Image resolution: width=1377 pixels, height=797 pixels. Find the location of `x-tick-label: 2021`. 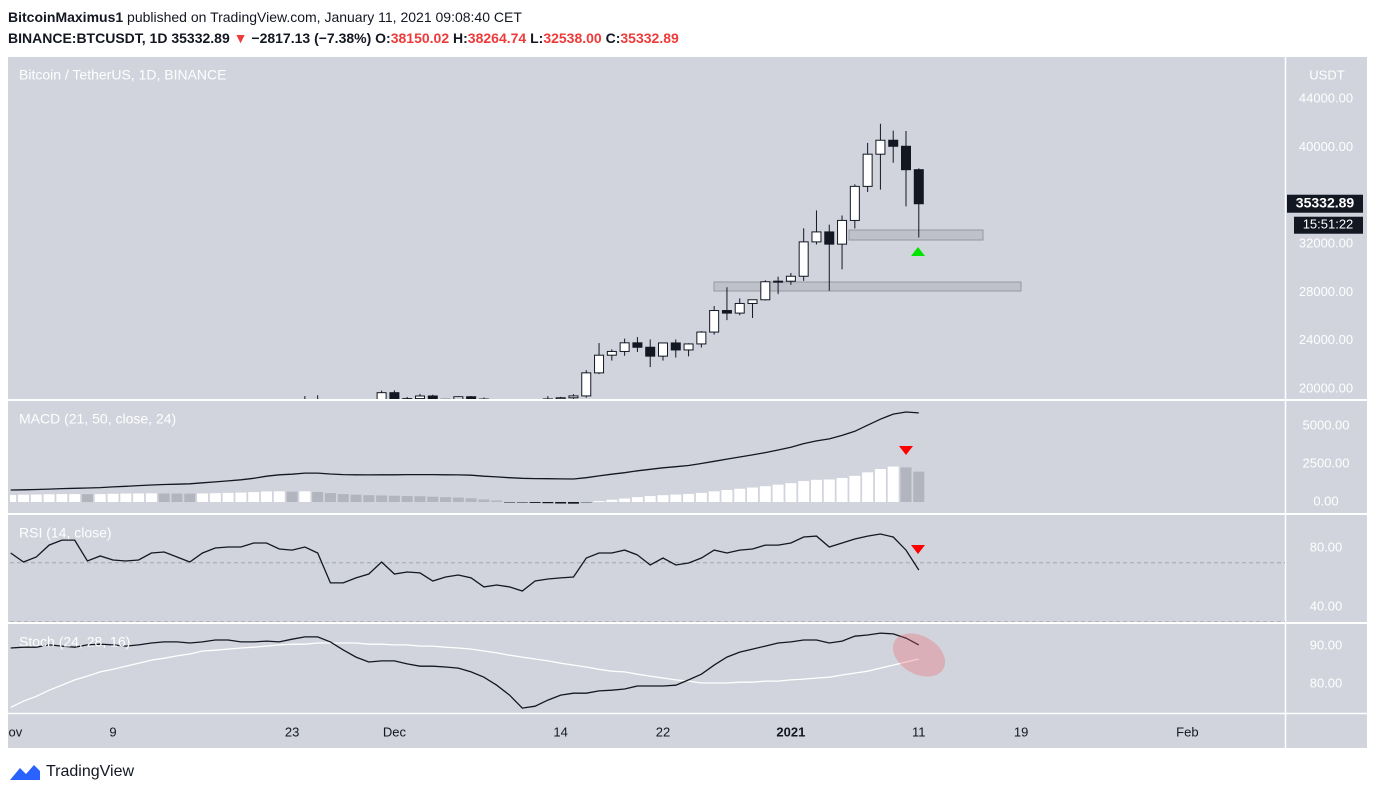

x-tick-label: 2021 is located at coordinates (790, 731).